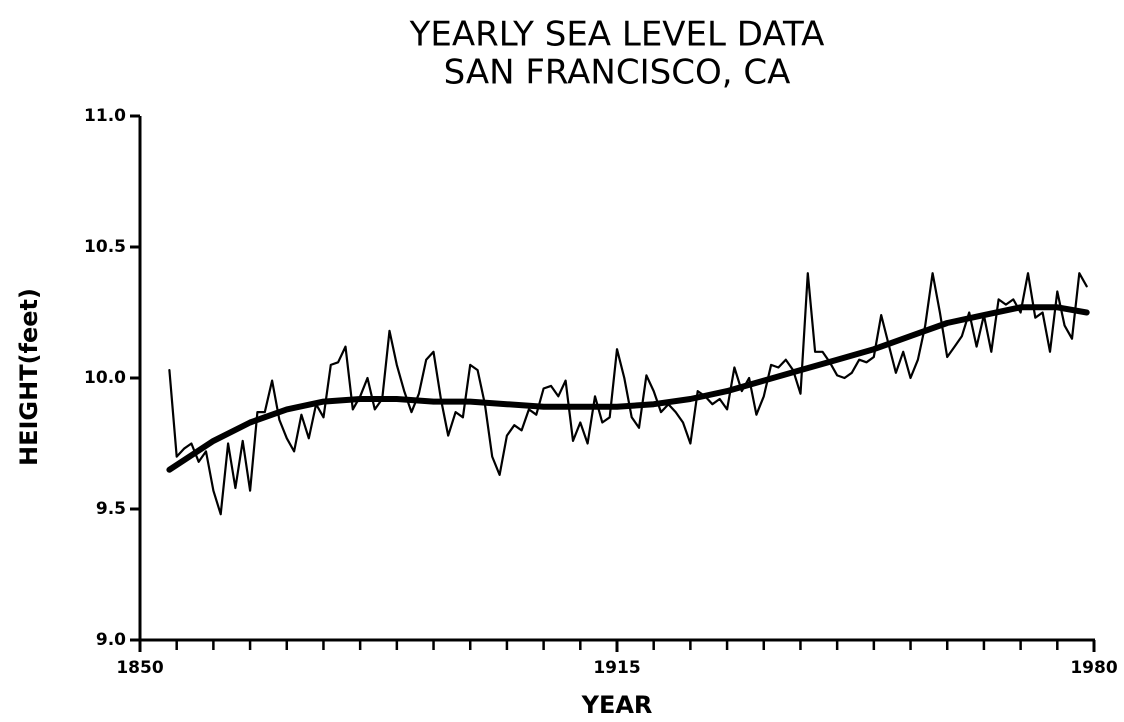 The height and width of the screenshot is (722, 1124). What do you see at coordinates (617, 705) in the screenshot?
I see `x-axis-label: YEAR` at bounding box center [617, 705].